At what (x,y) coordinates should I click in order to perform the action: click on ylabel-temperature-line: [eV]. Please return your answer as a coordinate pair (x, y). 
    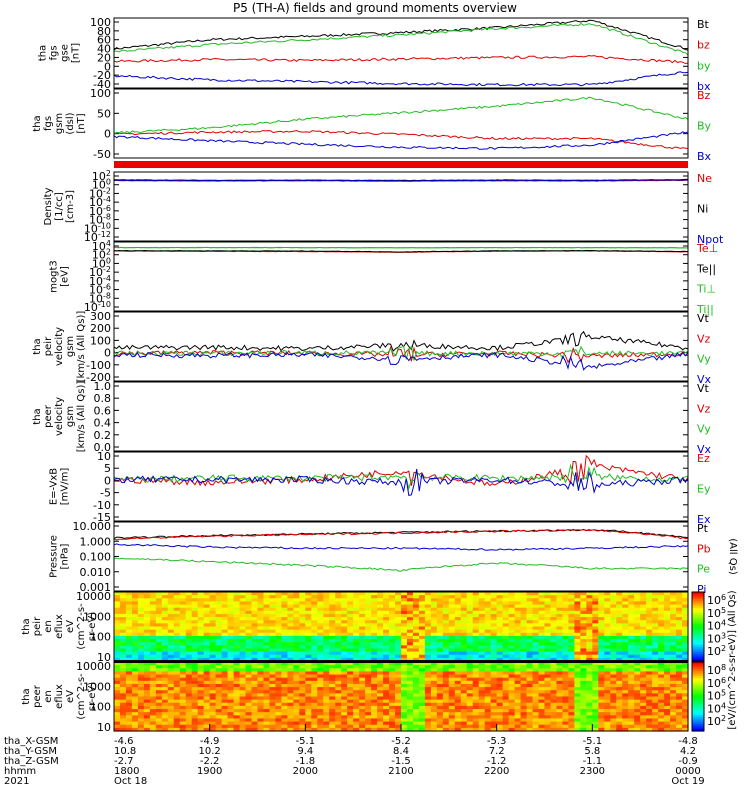
    Looking at the image, I should click on (65, 276).